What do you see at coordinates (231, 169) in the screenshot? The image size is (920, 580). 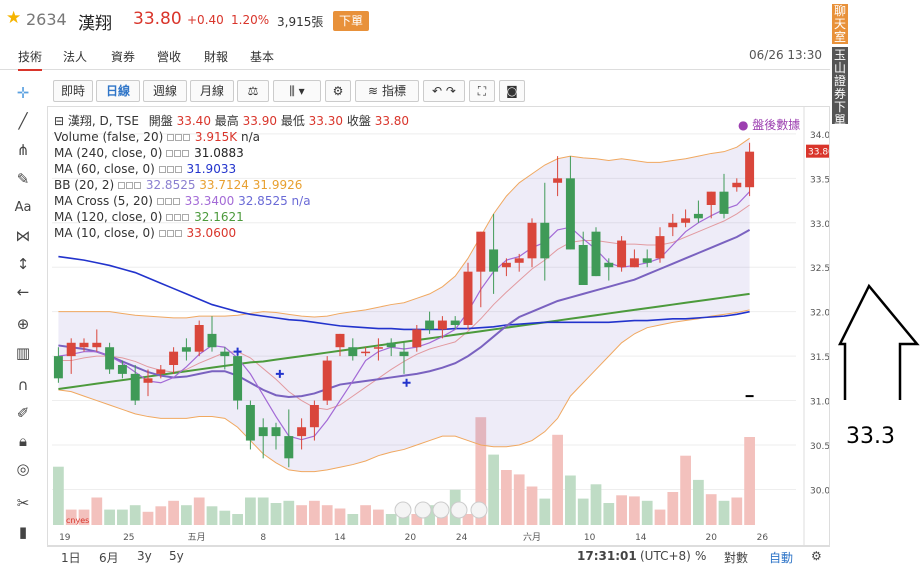 I see `legend-ma60: MA (60, close, 0) 31.9033` at bounding box center [231, 169].